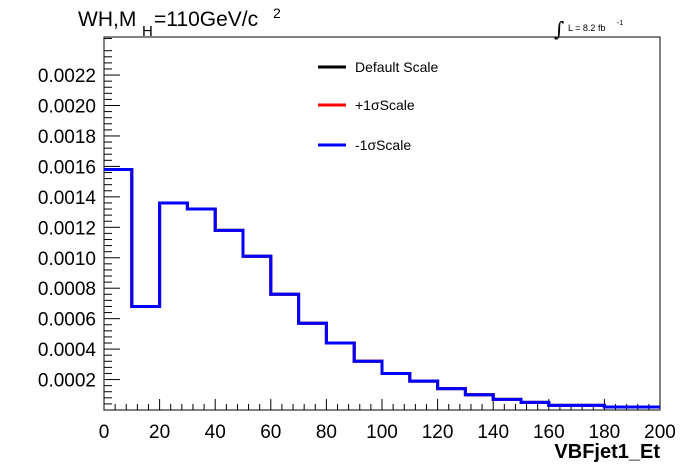 This screenshot has width=696, height=472. Describe the element at coordinates (215, 432) in the screenshot. I see `x-tick-label: 40` at that location.